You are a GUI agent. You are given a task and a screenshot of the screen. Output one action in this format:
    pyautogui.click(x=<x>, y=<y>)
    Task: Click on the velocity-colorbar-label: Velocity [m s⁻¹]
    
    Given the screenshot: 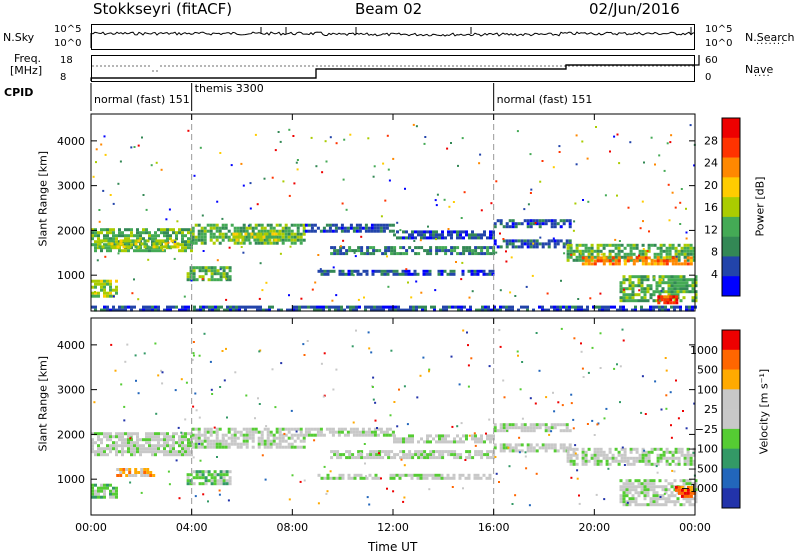 What is the action you would take?
    pyautogui.click(x=764, y=411)
    